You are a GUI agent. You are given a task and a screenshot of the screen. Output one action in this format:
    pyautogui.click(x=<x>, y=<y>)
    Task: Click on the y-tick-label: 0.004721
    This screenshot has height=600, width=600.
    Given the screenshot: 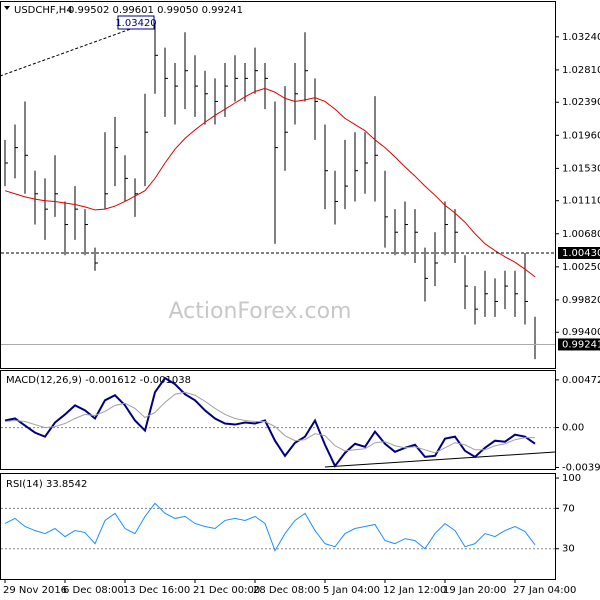 What is the action you would take?
    pyautogui.click(x=581, y=380)
    